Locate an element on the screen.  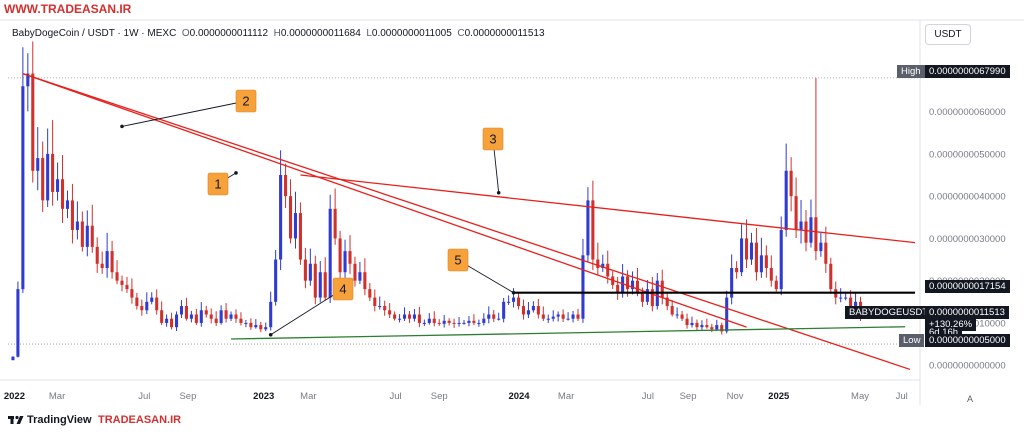
change-tag: +130.26% is located at coordinates (951, 324).